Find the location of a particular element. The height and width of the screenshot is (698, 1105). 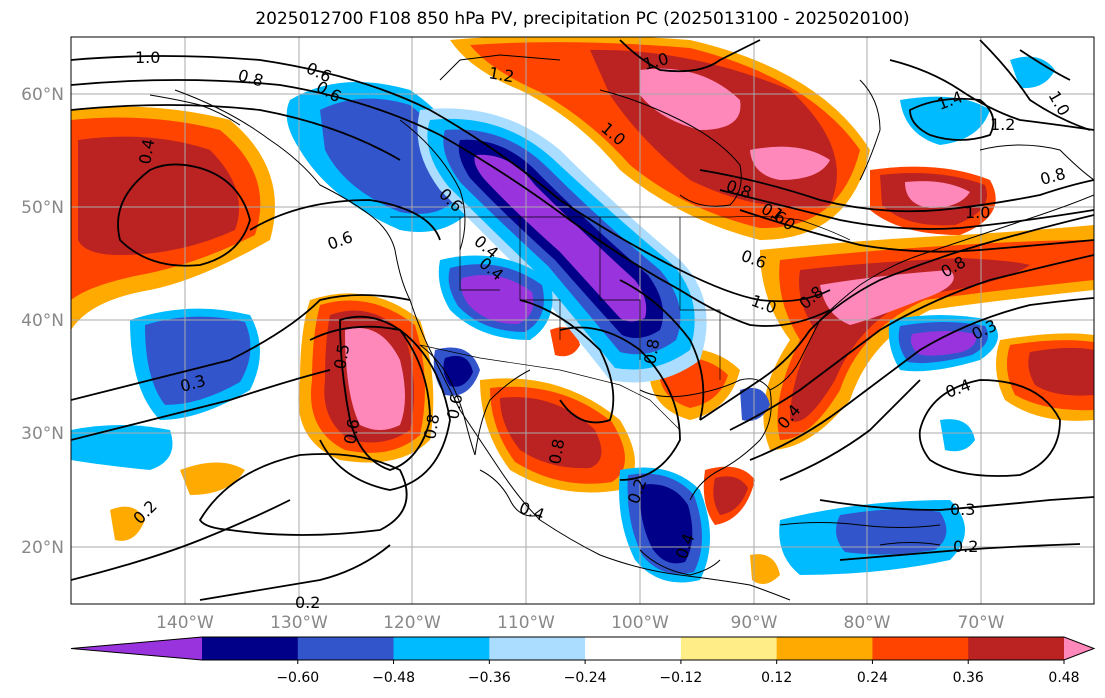

colorbar-tick-label: −0.36 is located at coordinates (489, 678).